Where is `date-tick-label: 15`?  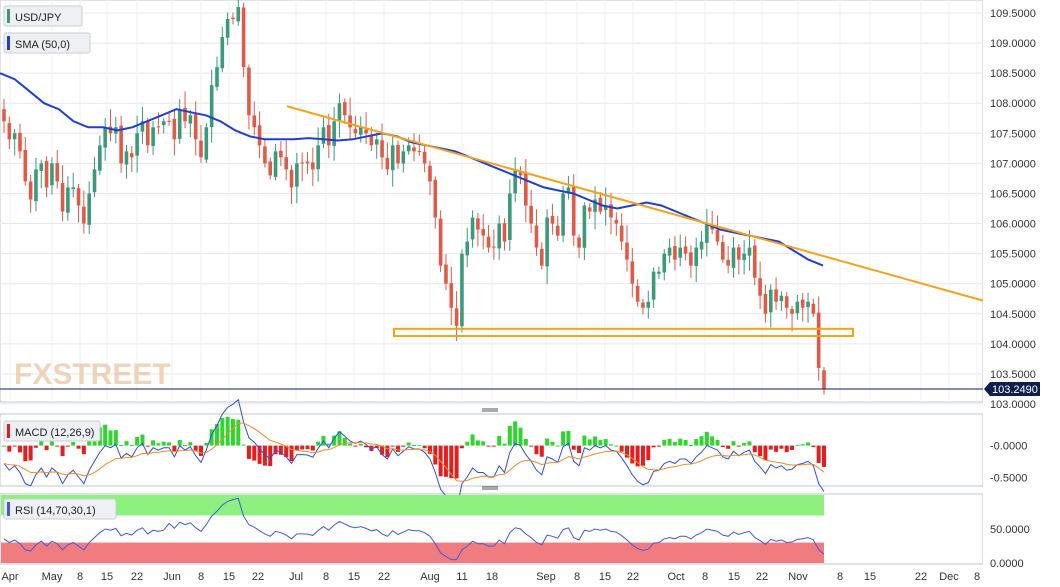
date-tick-label: 15 is located at coordinates (354, 577).